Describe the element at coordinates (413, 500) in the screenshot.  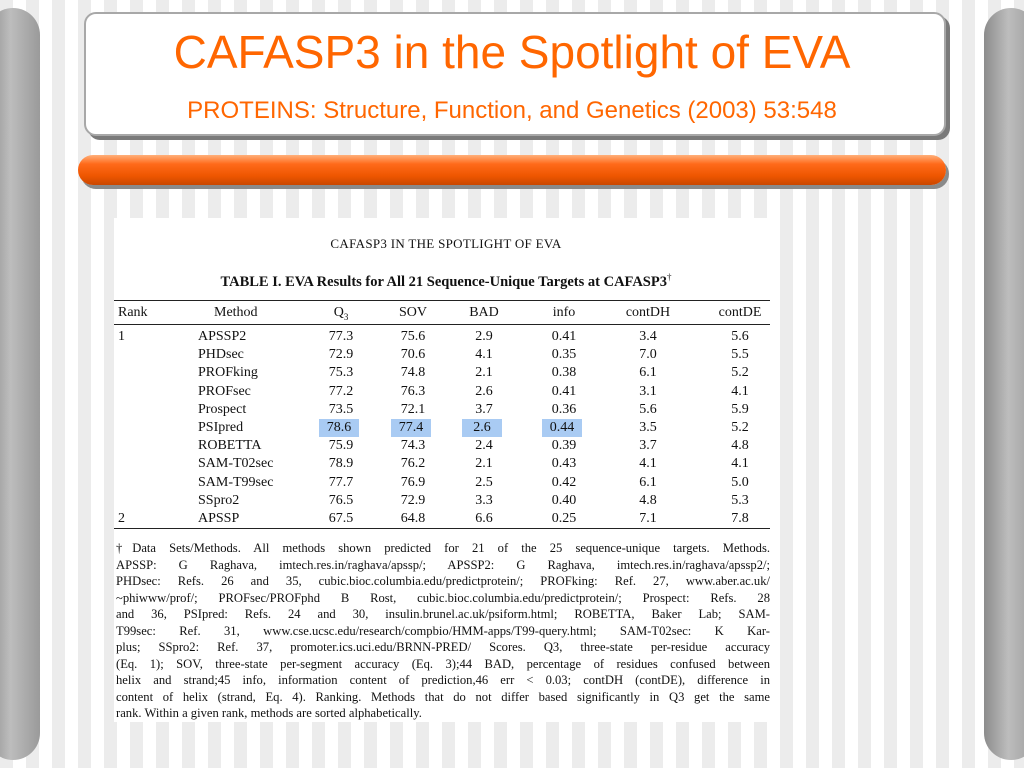
I see `cell-sov: 72.9` at that location.